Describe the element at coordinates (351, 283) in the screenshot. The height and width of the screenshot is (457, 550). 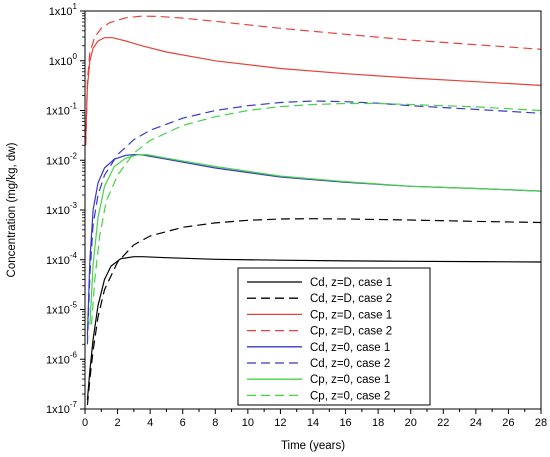
I see `legend-label-1: Cd, z=D, case 1` at that location.